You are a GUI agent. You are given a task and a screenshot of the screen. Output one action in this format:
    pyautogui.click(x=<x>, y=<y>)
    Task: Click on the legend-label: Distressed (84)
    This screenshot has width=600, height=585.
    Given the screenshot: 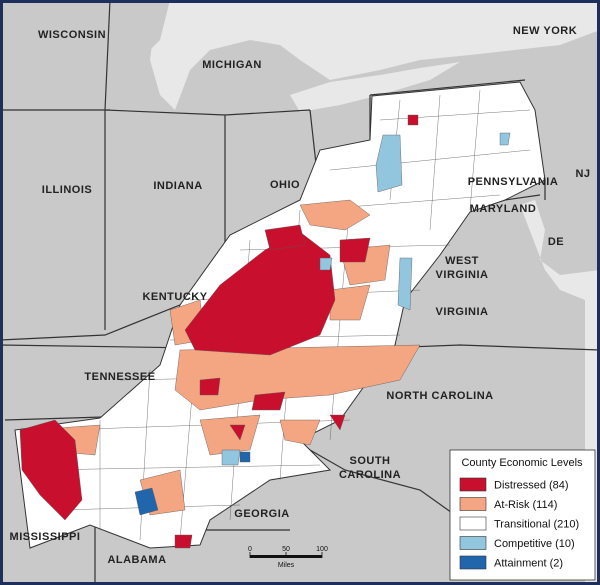 What is the action you would take?
    pyautogui.click(x=531, y=486)
    